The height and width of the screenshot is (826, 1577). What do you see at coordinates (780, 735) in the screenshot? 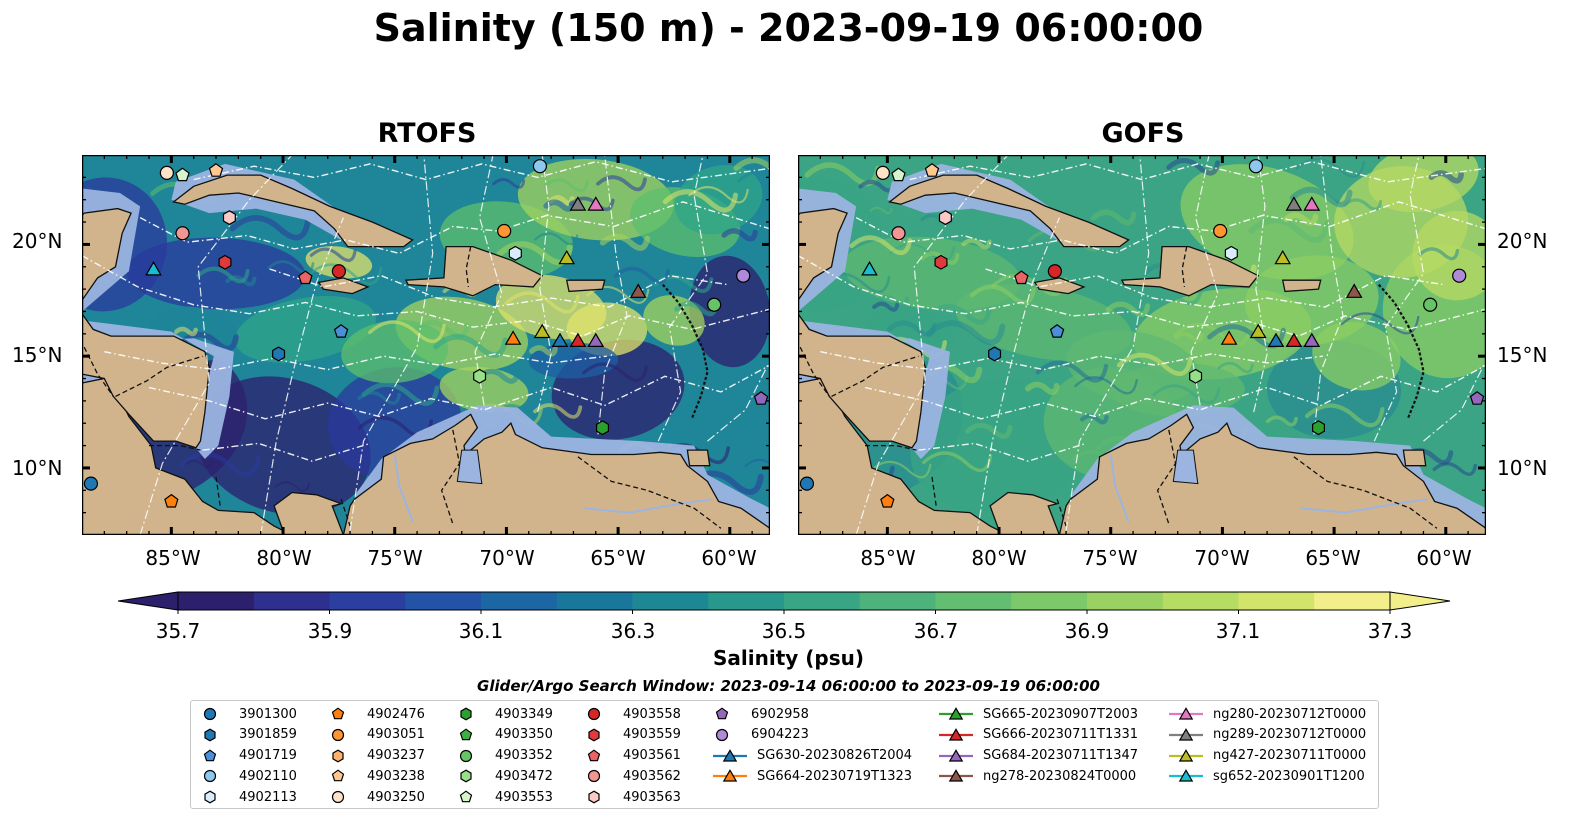
I see `legend-label: 6904223` at bounding box center [780, 735].